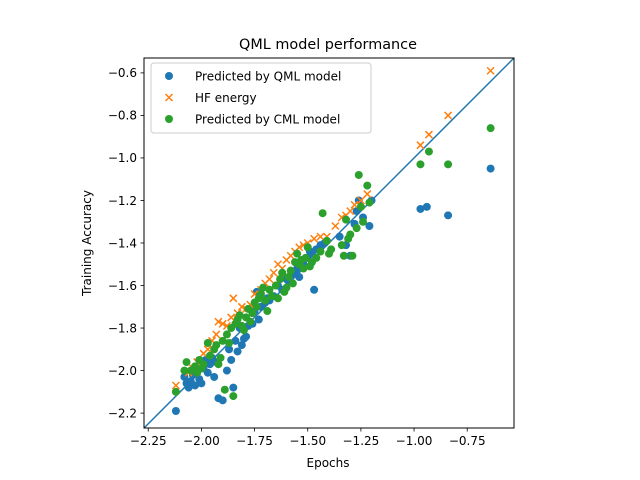 The image size is (640, 480). What do you see at coordinates (122, 371) in the screenshot?
I see `y-tick-label: −2.0` at bounding box center [122, 371].